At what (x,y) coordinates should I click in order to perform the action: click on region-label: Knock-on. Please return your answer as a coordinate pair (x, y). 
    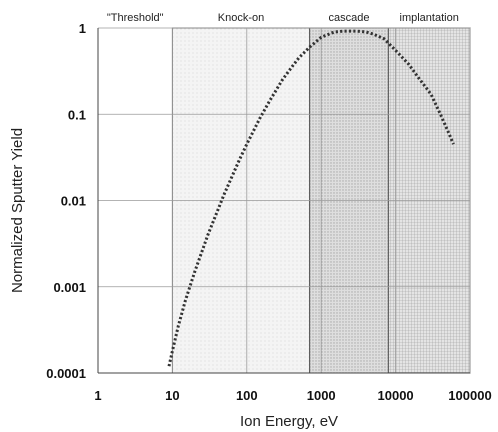
    Looking at the image, I should click on (241, 18).